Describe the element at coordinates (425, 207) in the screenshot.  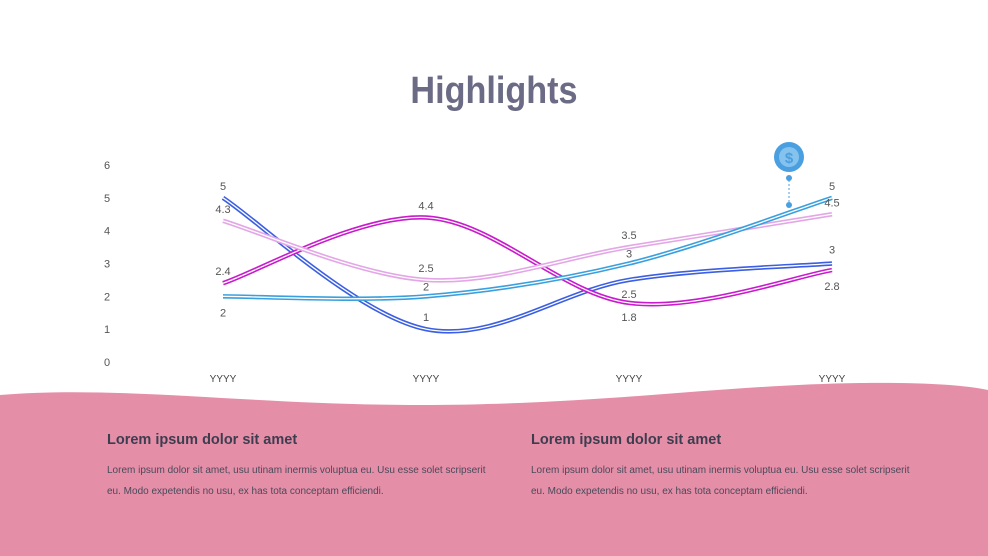
I see `data-label: 4.4` at that location.